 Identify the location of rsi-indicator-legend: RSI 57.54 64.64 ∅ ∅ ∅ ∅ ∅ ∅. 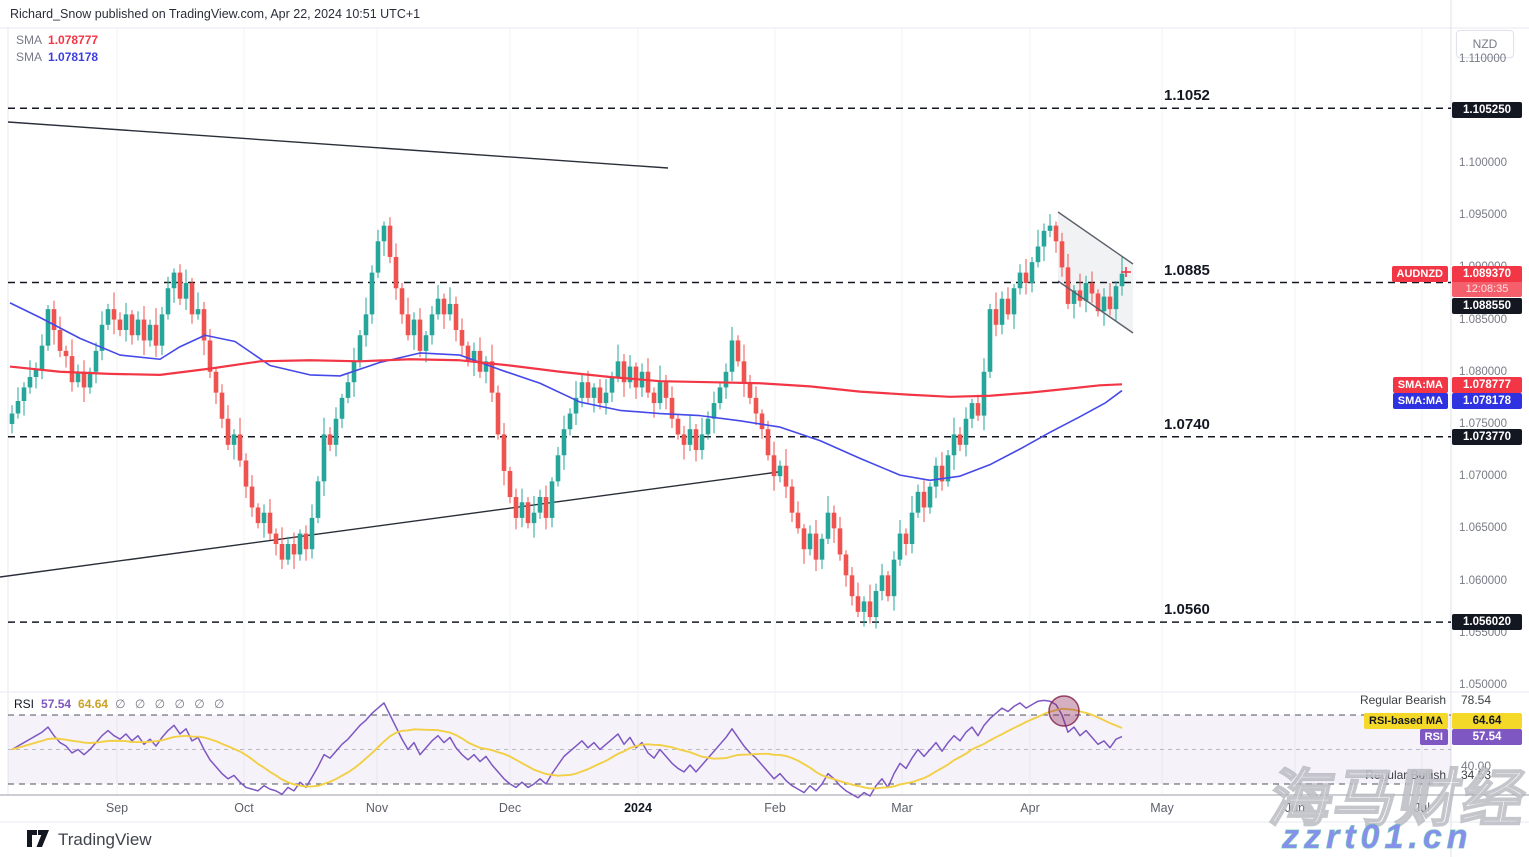
(120, 704).